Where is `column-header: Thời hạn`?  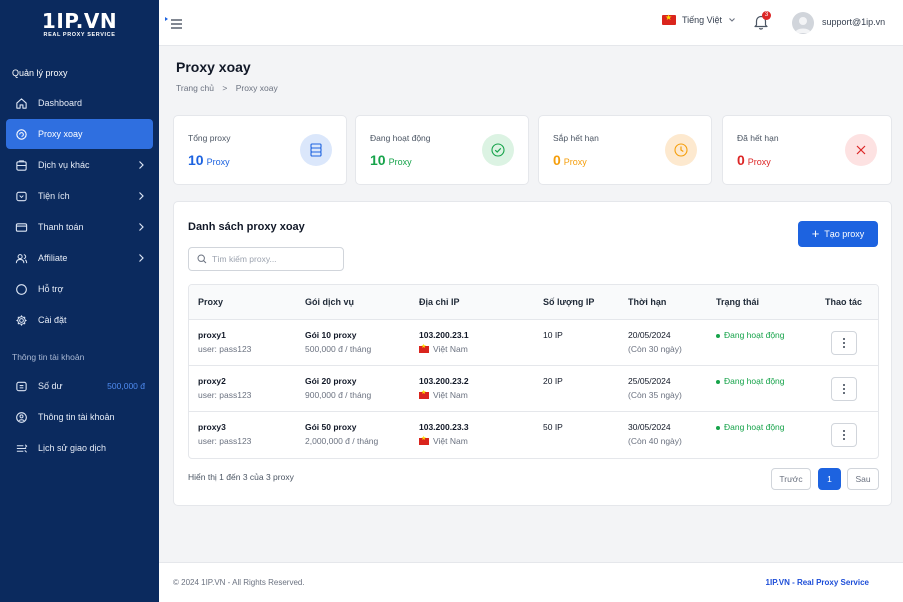 column-header: Thời hạn is located at coordinates (647, 302).